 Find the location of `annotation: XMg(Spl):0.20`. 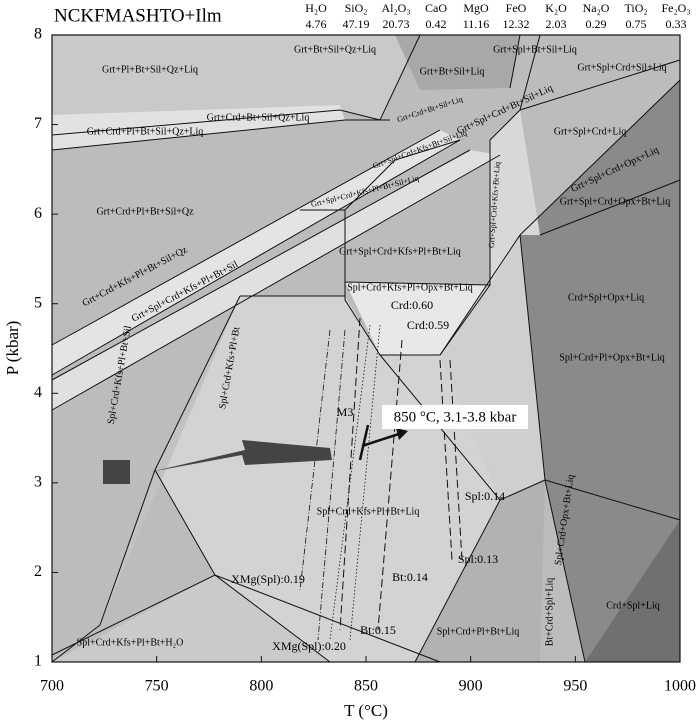

annotation: XMg(Spl):0.20 is located at coordinates (309, 646).